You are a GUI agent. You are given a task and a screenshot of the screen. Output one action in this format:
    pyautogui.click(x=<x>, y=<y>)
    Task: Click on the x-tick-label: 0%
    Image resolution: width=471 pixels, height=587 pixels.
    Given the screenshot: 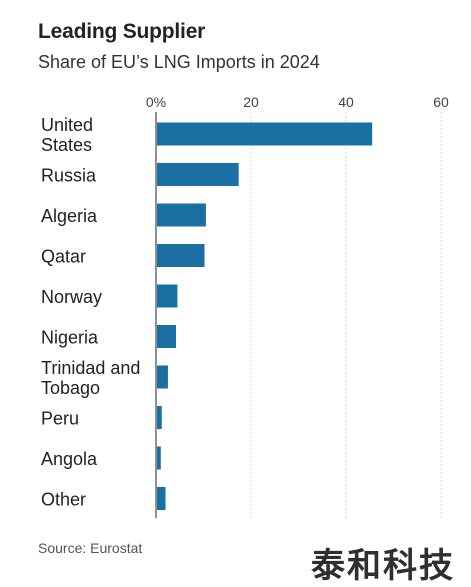 What is the action you would take?
    pyautogui.click(x=156, y=102)
    